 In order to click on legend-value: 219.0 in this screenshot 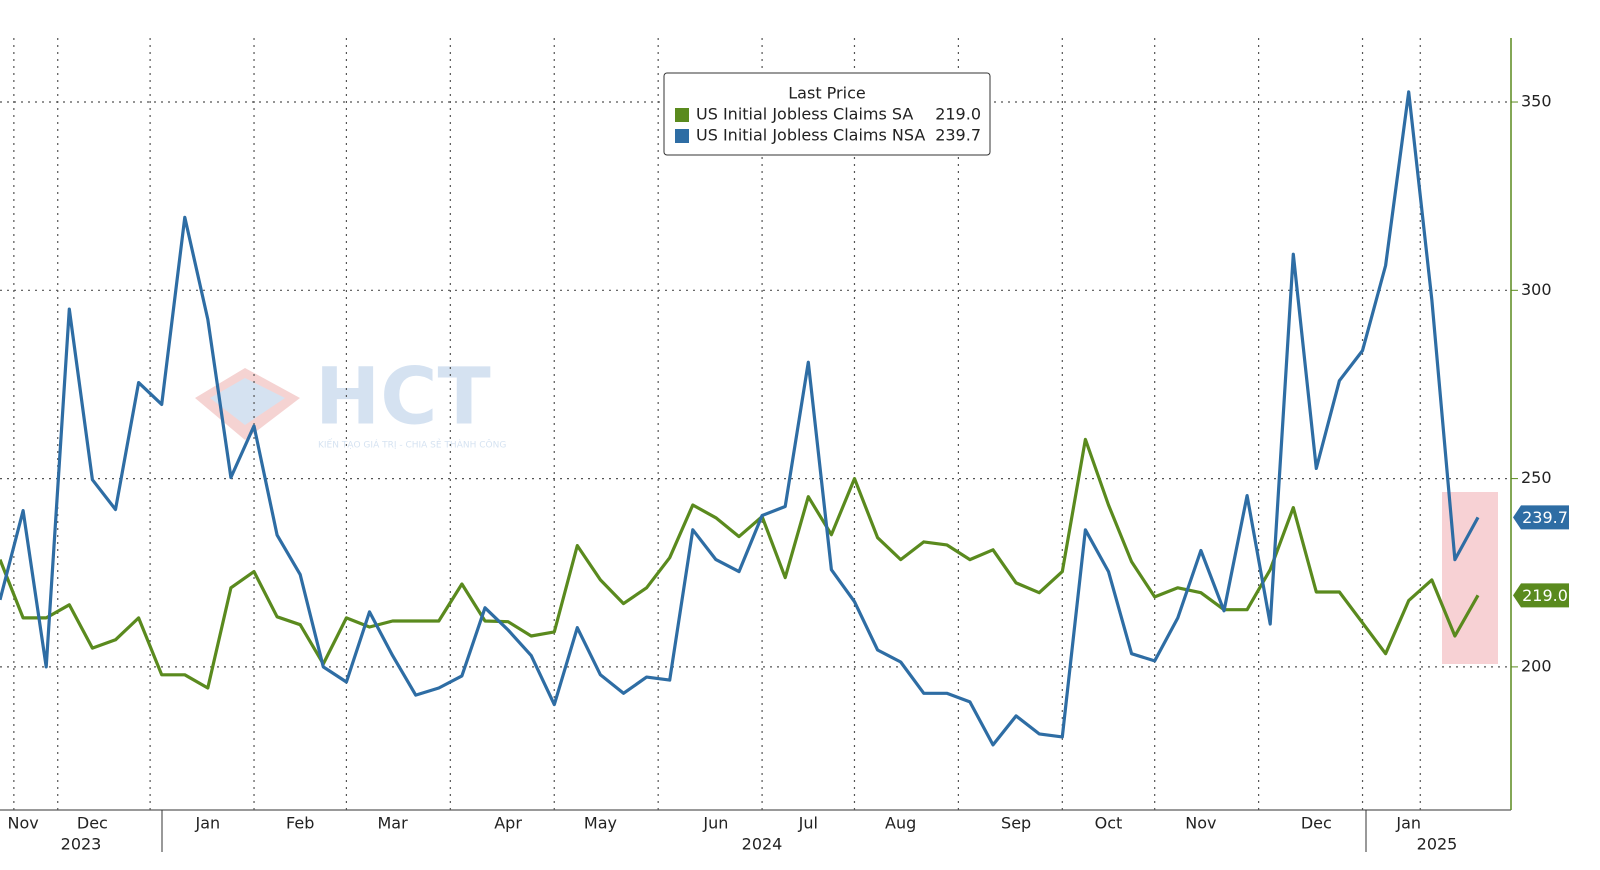, I will do `click(958, 114)`.